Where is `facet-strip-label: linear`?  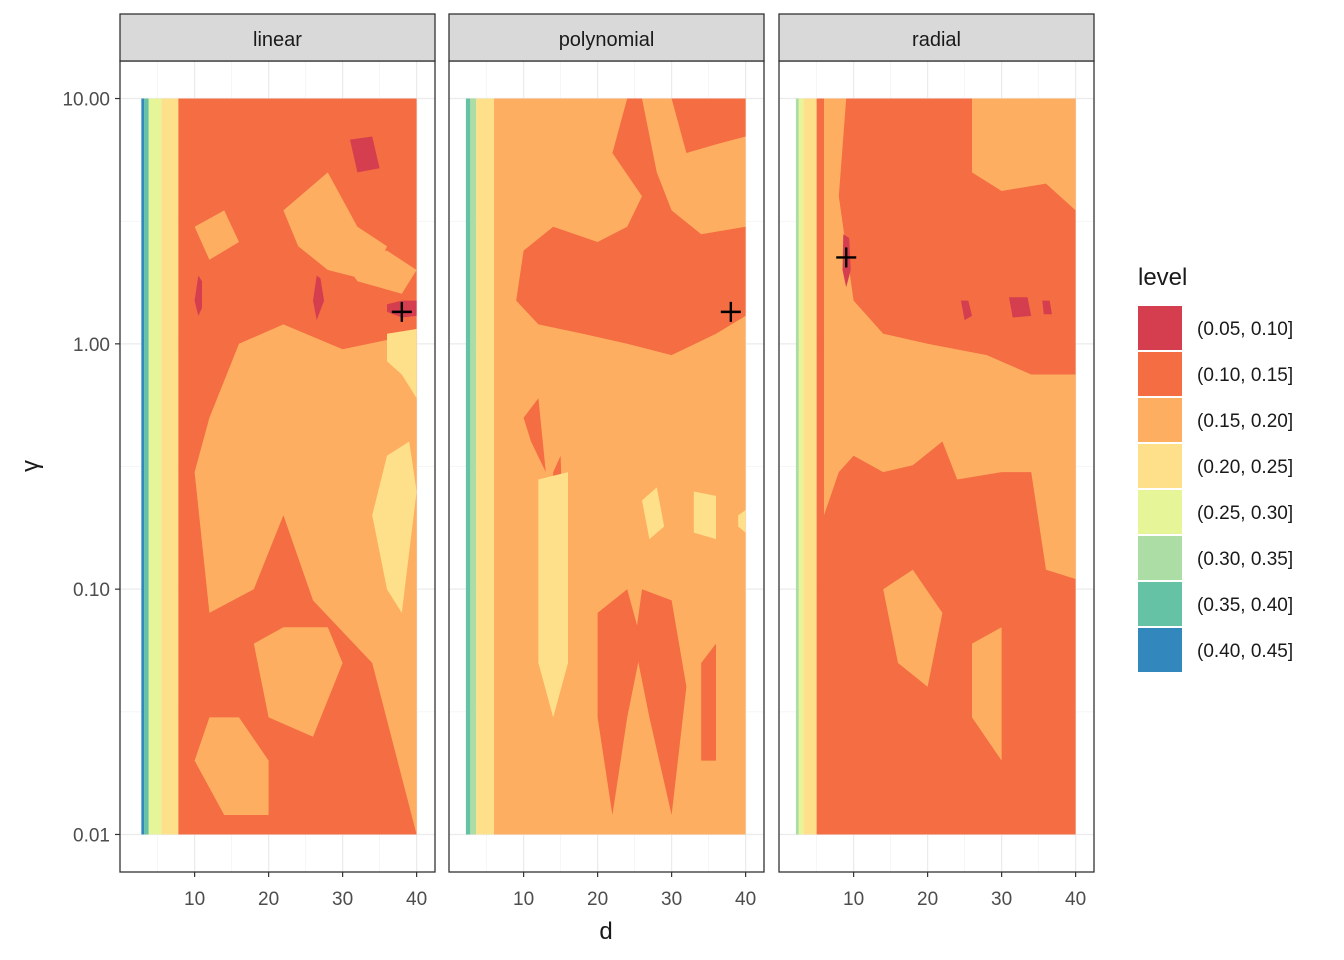 facet-strip-label: linear is located at coordinates (277, 40).